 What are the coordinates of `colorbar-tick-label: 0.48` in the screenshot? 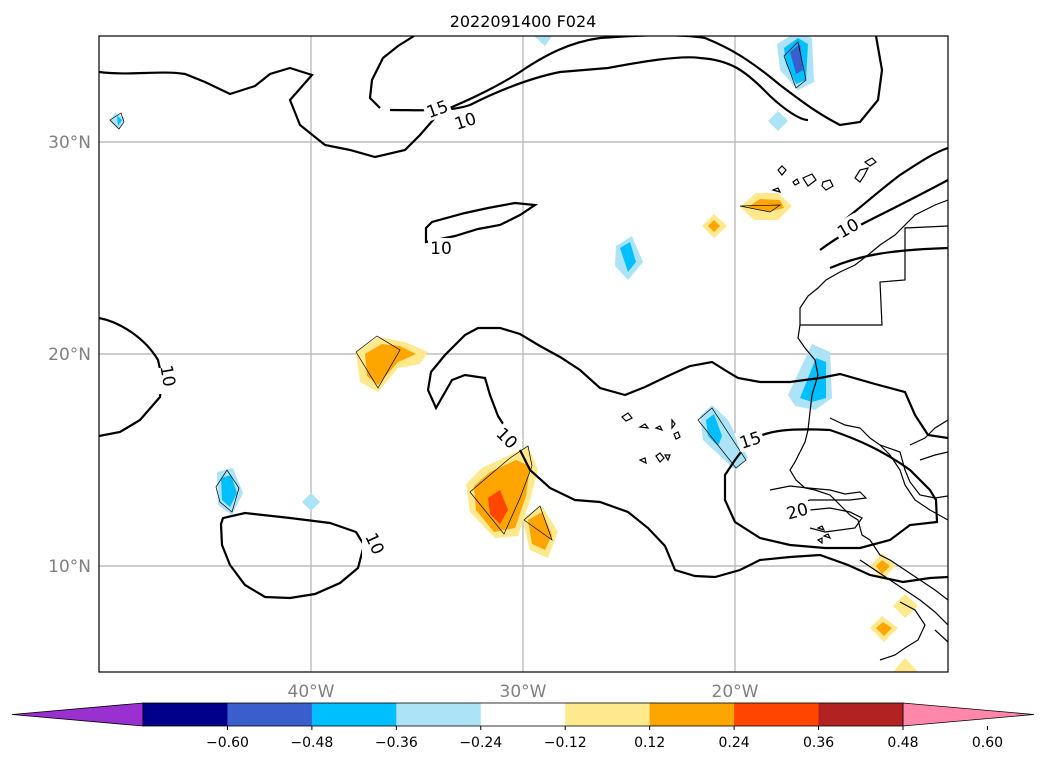 It's located at (902, 743).